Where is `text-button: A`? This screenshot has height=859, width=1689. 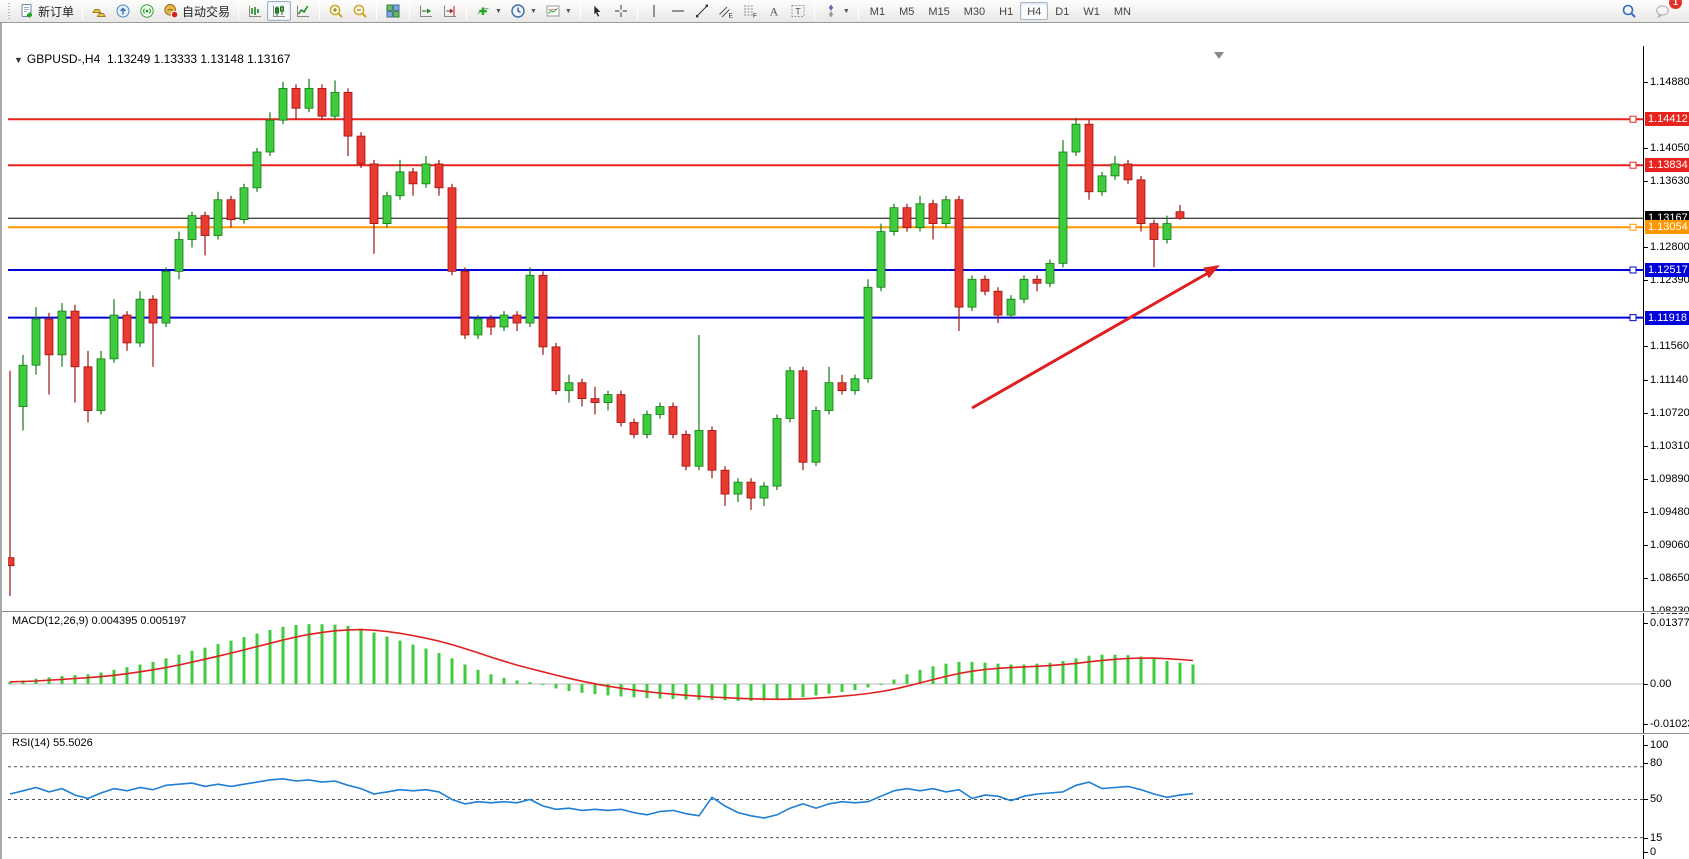
text-button: A is located at coordinates (774, 11).